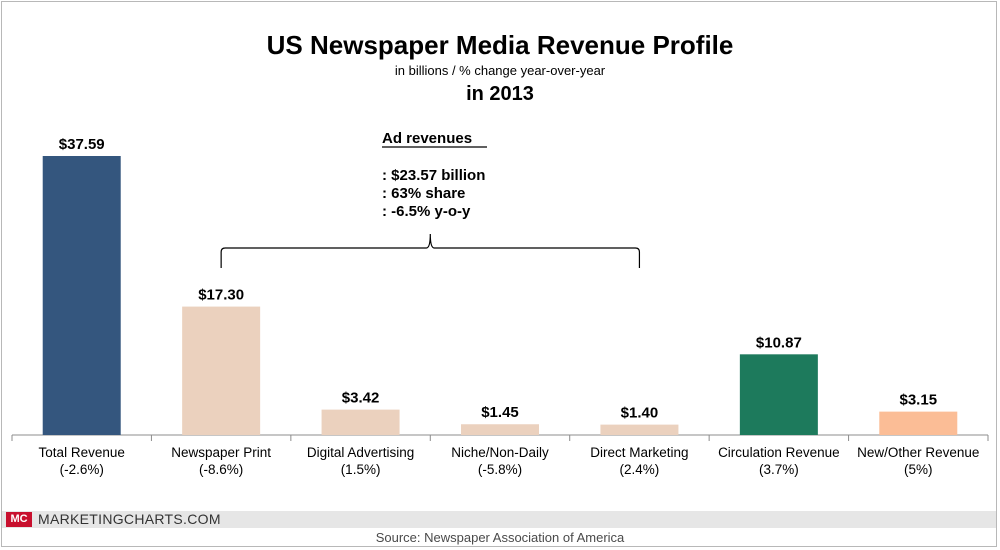  Describe the element at coordinates (500, 452) in the screenshot. I see `x-tick-label: Niche/Non-Daily` at that location.